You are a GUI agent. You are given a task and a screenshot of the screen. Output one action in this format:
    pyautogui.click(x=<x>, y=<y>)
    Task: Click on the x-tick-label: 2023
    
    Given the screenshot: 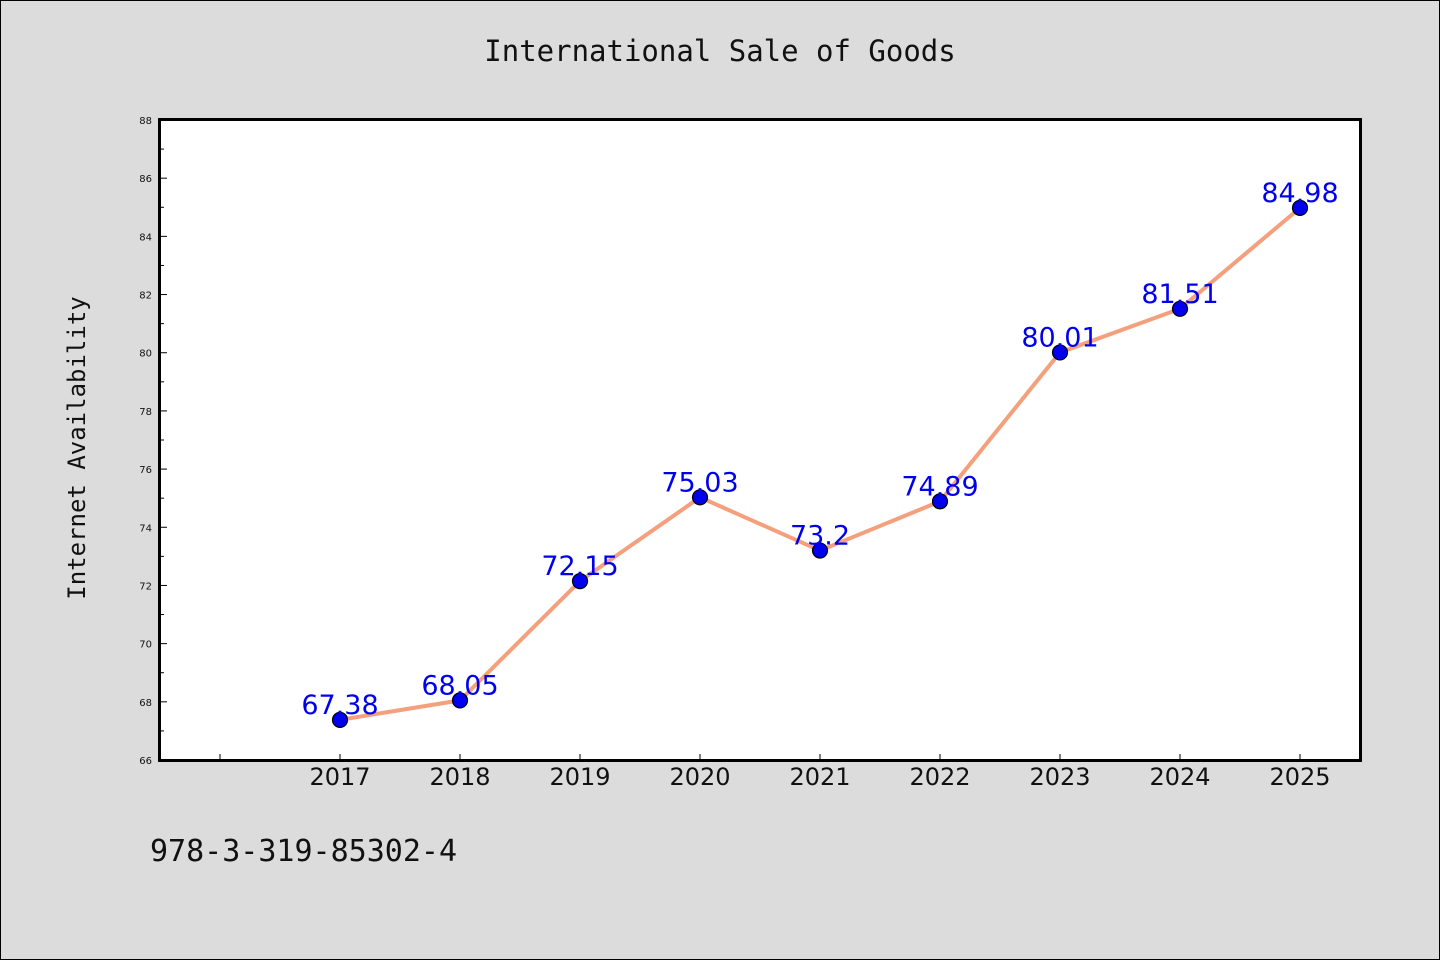 What is the action you would take?
    pyautogui.click(x=1059, y=777)
    